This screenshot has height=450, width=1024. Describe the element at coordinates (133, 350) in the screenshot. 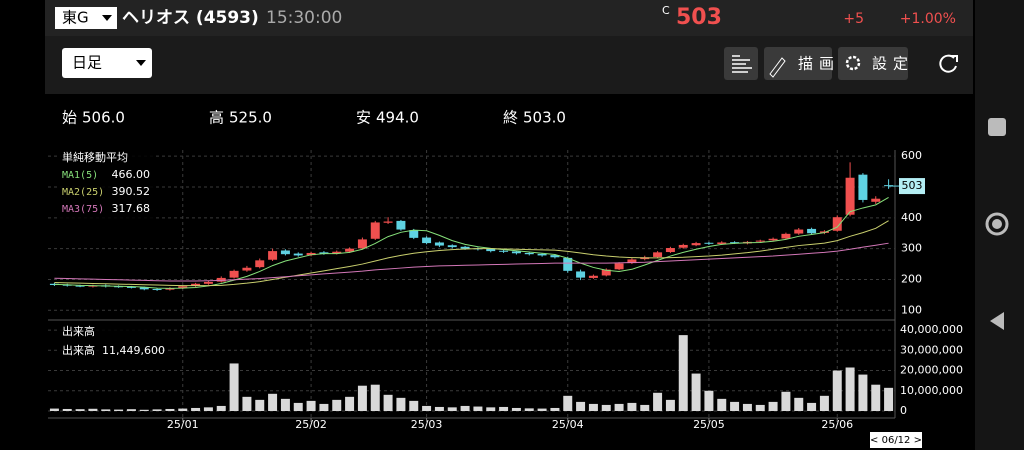

I see `volume-legend-value: 11,449,600` at that location.